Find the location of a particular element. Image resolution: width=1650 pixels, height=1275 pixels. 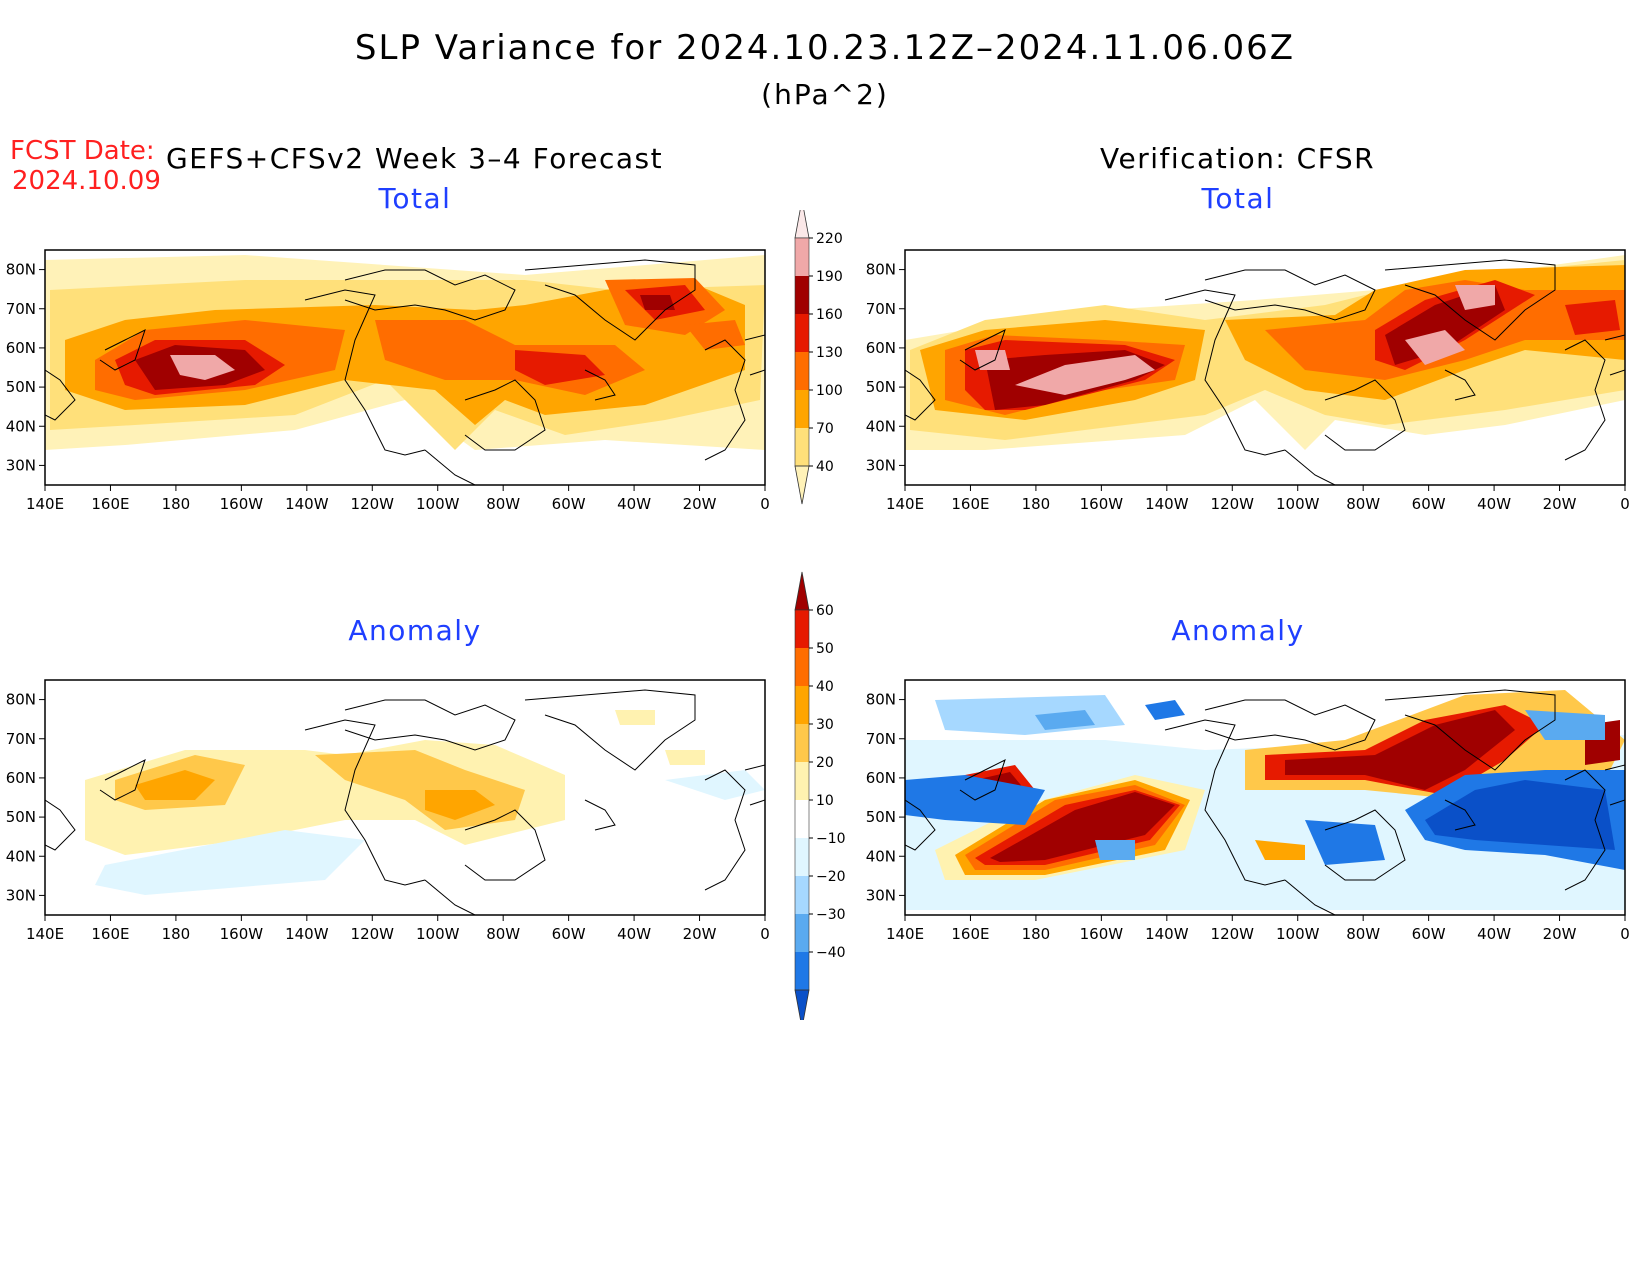

colorbar-cap-bottom is located at coordinates (802, 485).